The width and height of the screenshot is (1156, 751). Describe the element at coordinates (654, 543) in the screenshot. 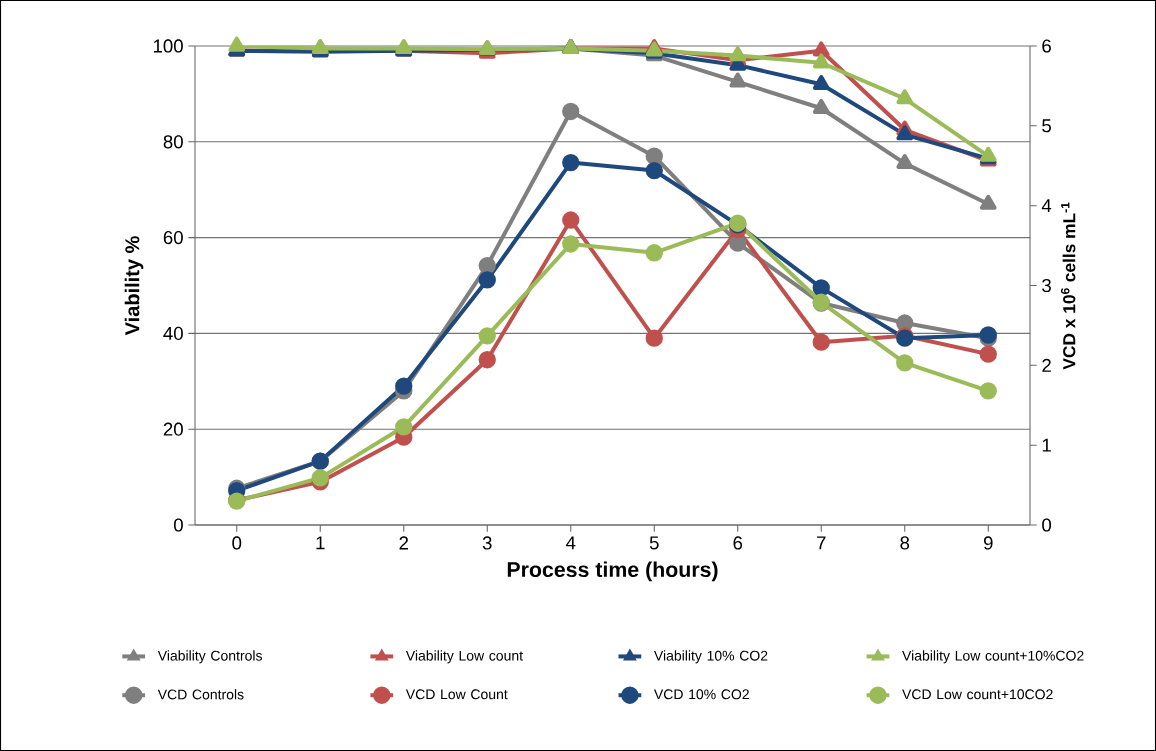

I see `x-tick-label: 5` at that location.